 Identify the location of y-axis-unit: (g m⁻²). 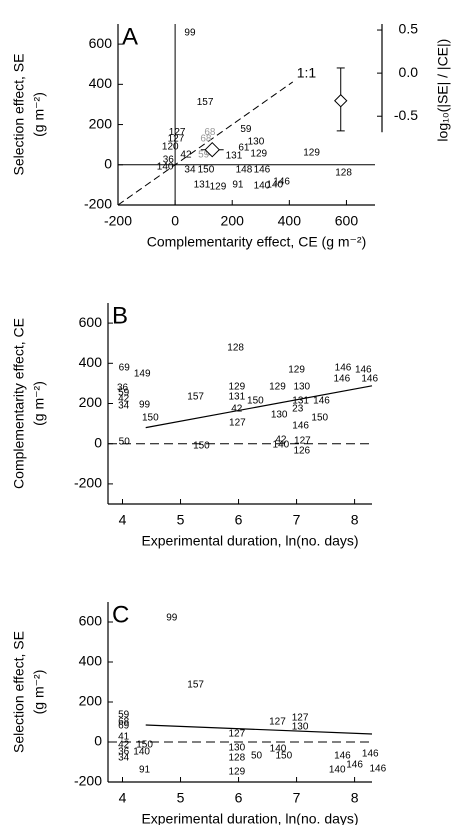
(39, 692).